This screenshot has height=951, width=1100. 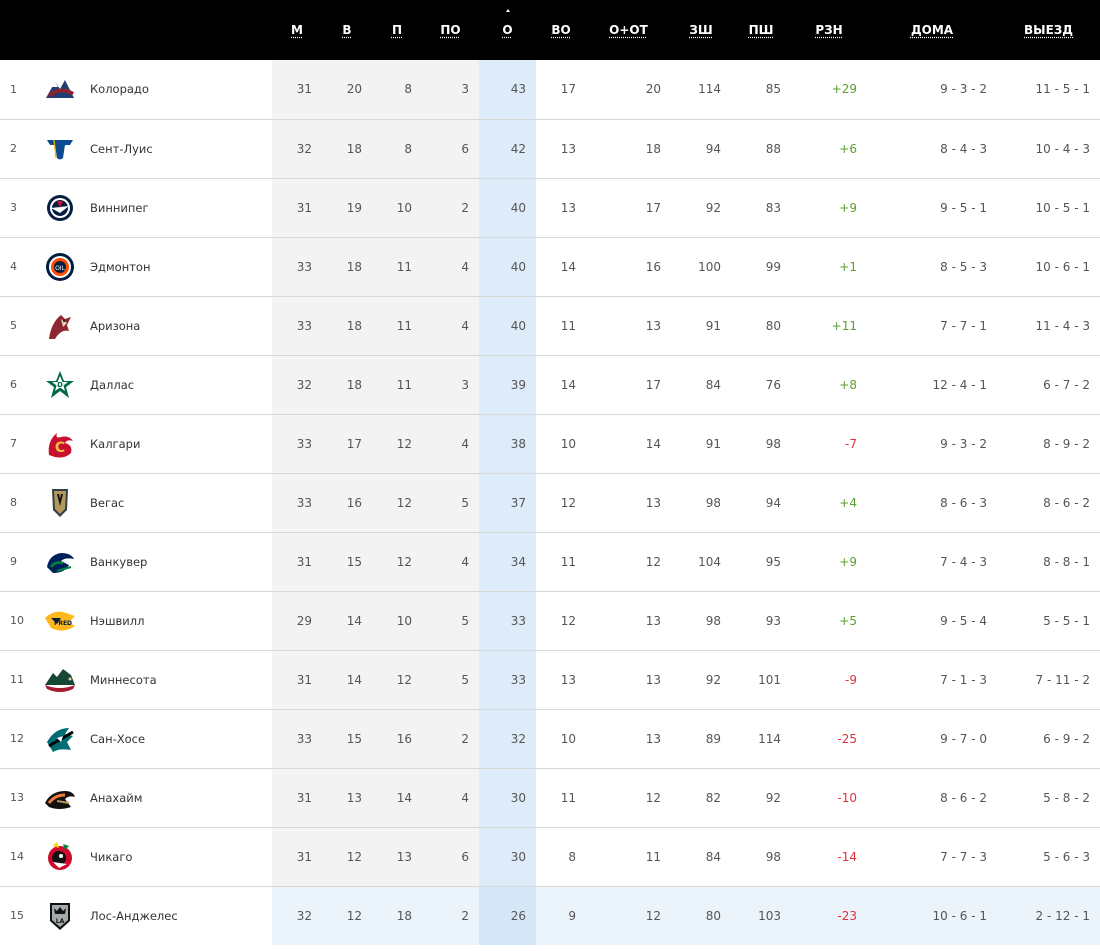 What do you see at coordinates (761, 739) in the screenshot?
I see `cell-ga: 114` at bounding box center [761, 739].